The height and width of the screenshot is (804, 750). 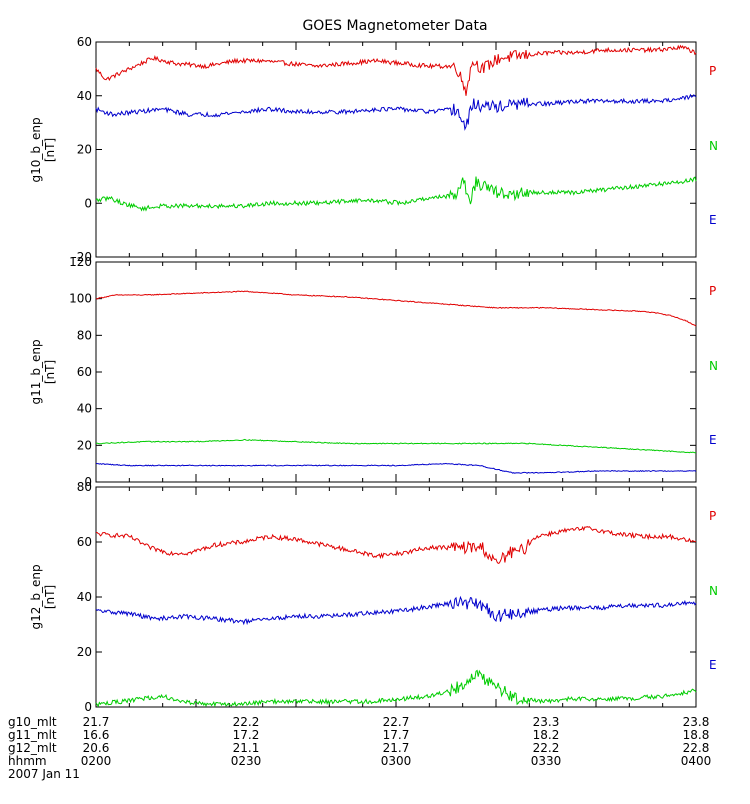 What do you see at coordinates (88, 482) in the screenshot?
I see `panel-2-ytick-label-1: 0` at bounding box center [88, 482].